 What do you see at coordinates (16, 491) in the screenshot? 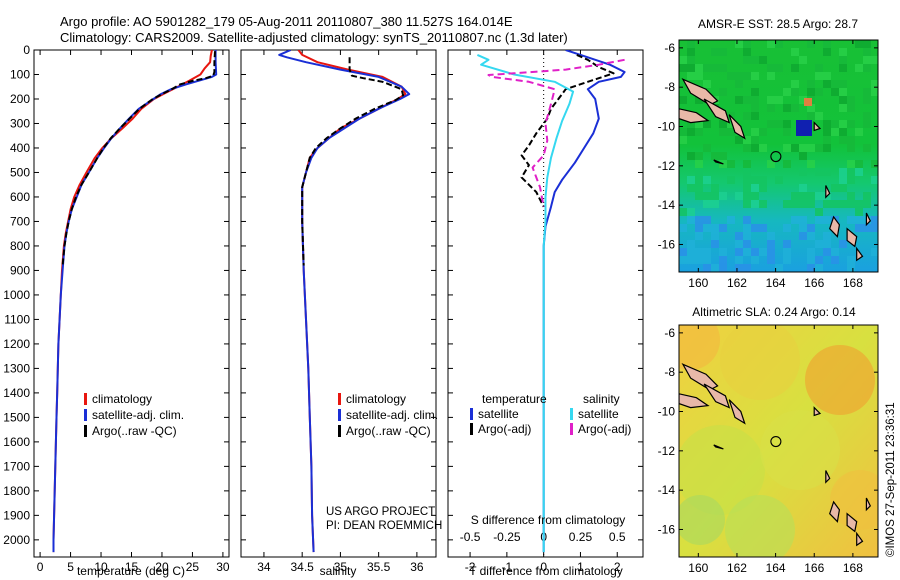
I see `depth-tick-label: 1800` at bounding box center [16, 491].